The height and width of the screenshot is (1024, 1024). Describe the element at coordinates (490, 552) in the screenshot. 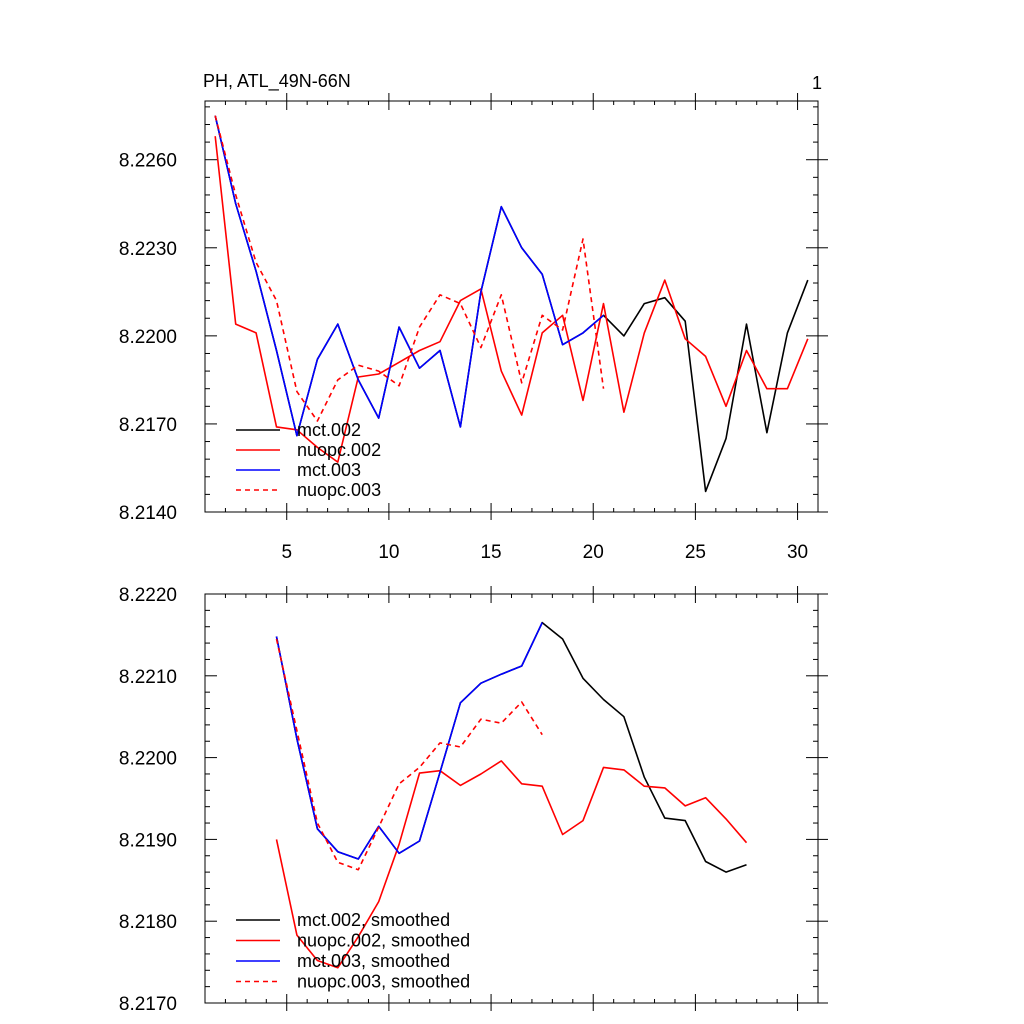

I see `x-tick-label: 15` at that location.